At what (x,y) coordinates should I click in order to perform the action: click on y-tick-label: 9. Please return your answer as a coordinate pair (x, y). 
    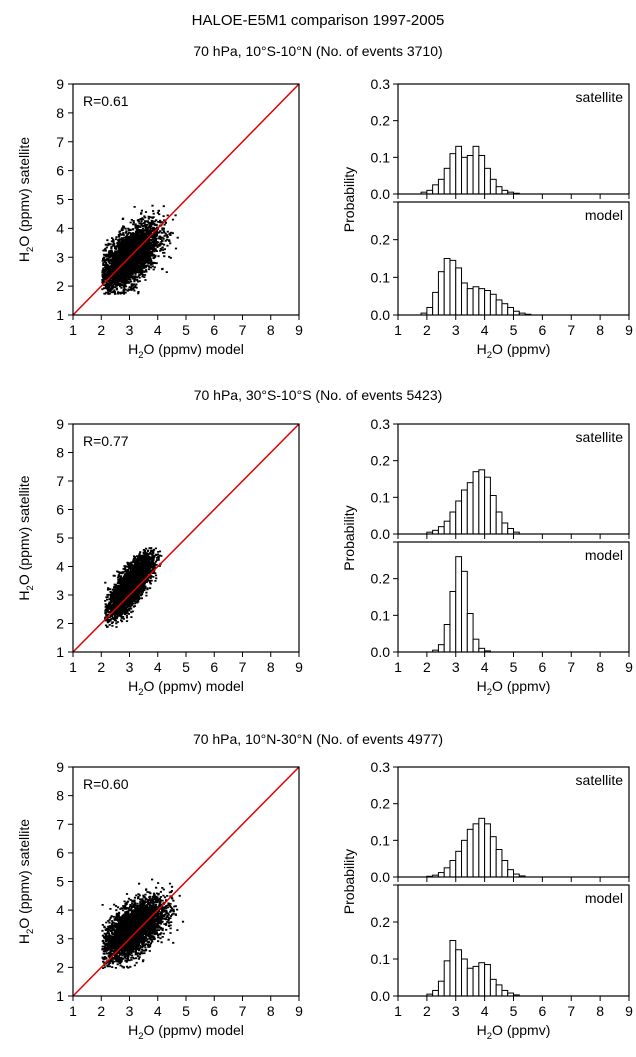
    Looking at the image, I should click on (60, 424).